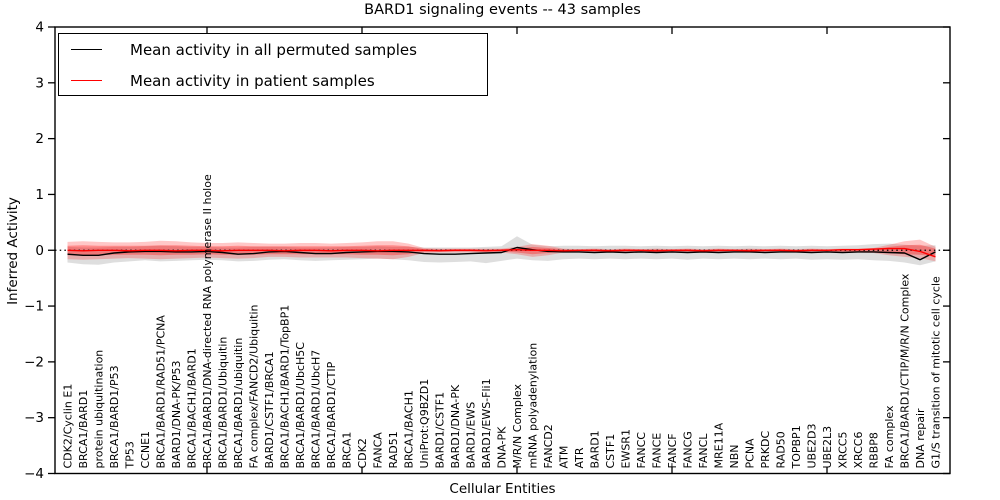 The width and height of the screenshot is (1000, 500). I want to click on x-tick-label: FA complex, so click(889, 436).